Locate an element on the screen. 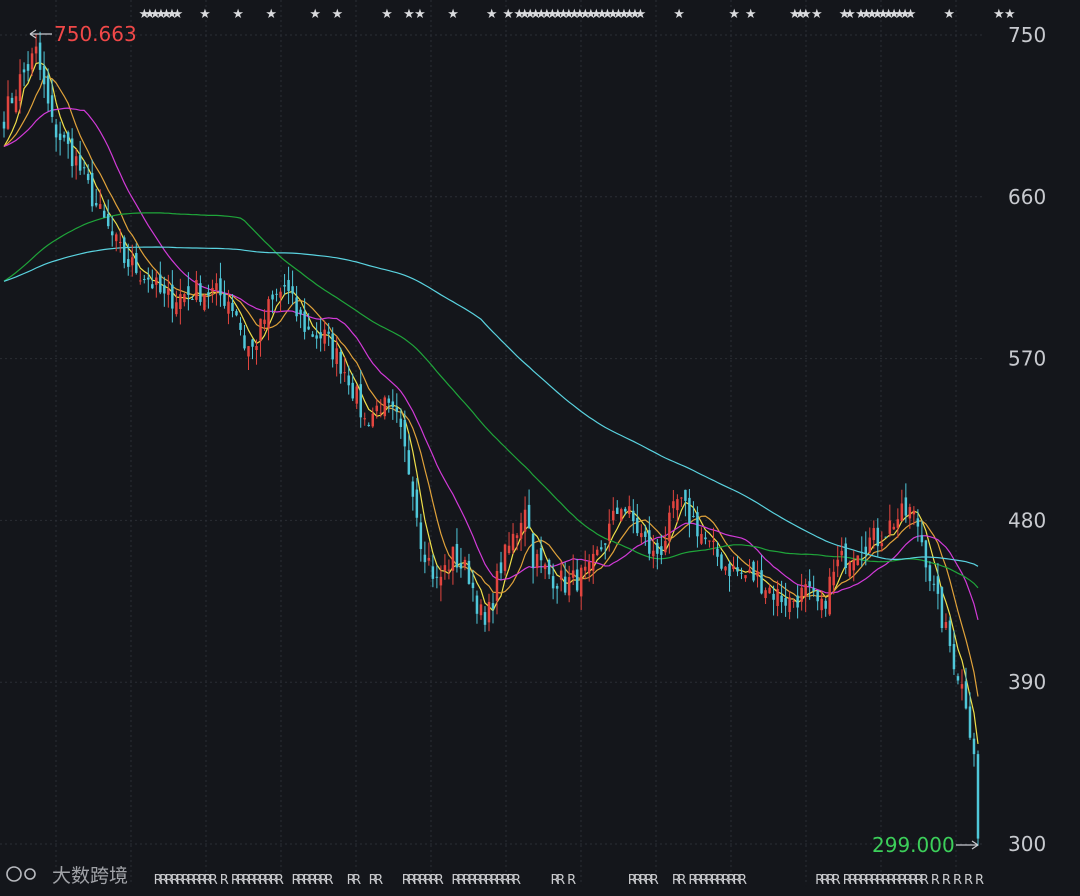 This screenshot has width=1080, height=896. y-tick-label: 570 is located at coordinates (1027, 359).